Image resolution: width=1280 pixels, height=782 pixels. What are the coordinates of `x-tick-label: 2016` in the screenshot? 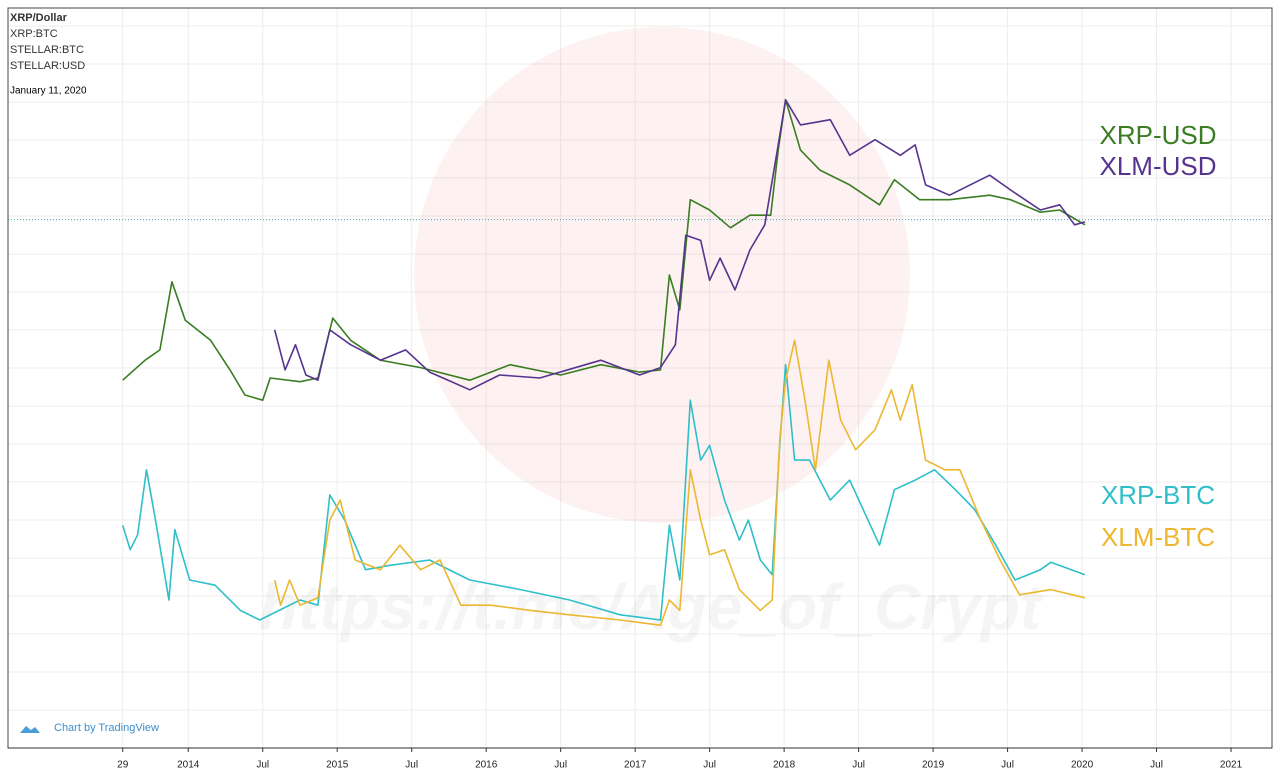 It's located at (486, 765).